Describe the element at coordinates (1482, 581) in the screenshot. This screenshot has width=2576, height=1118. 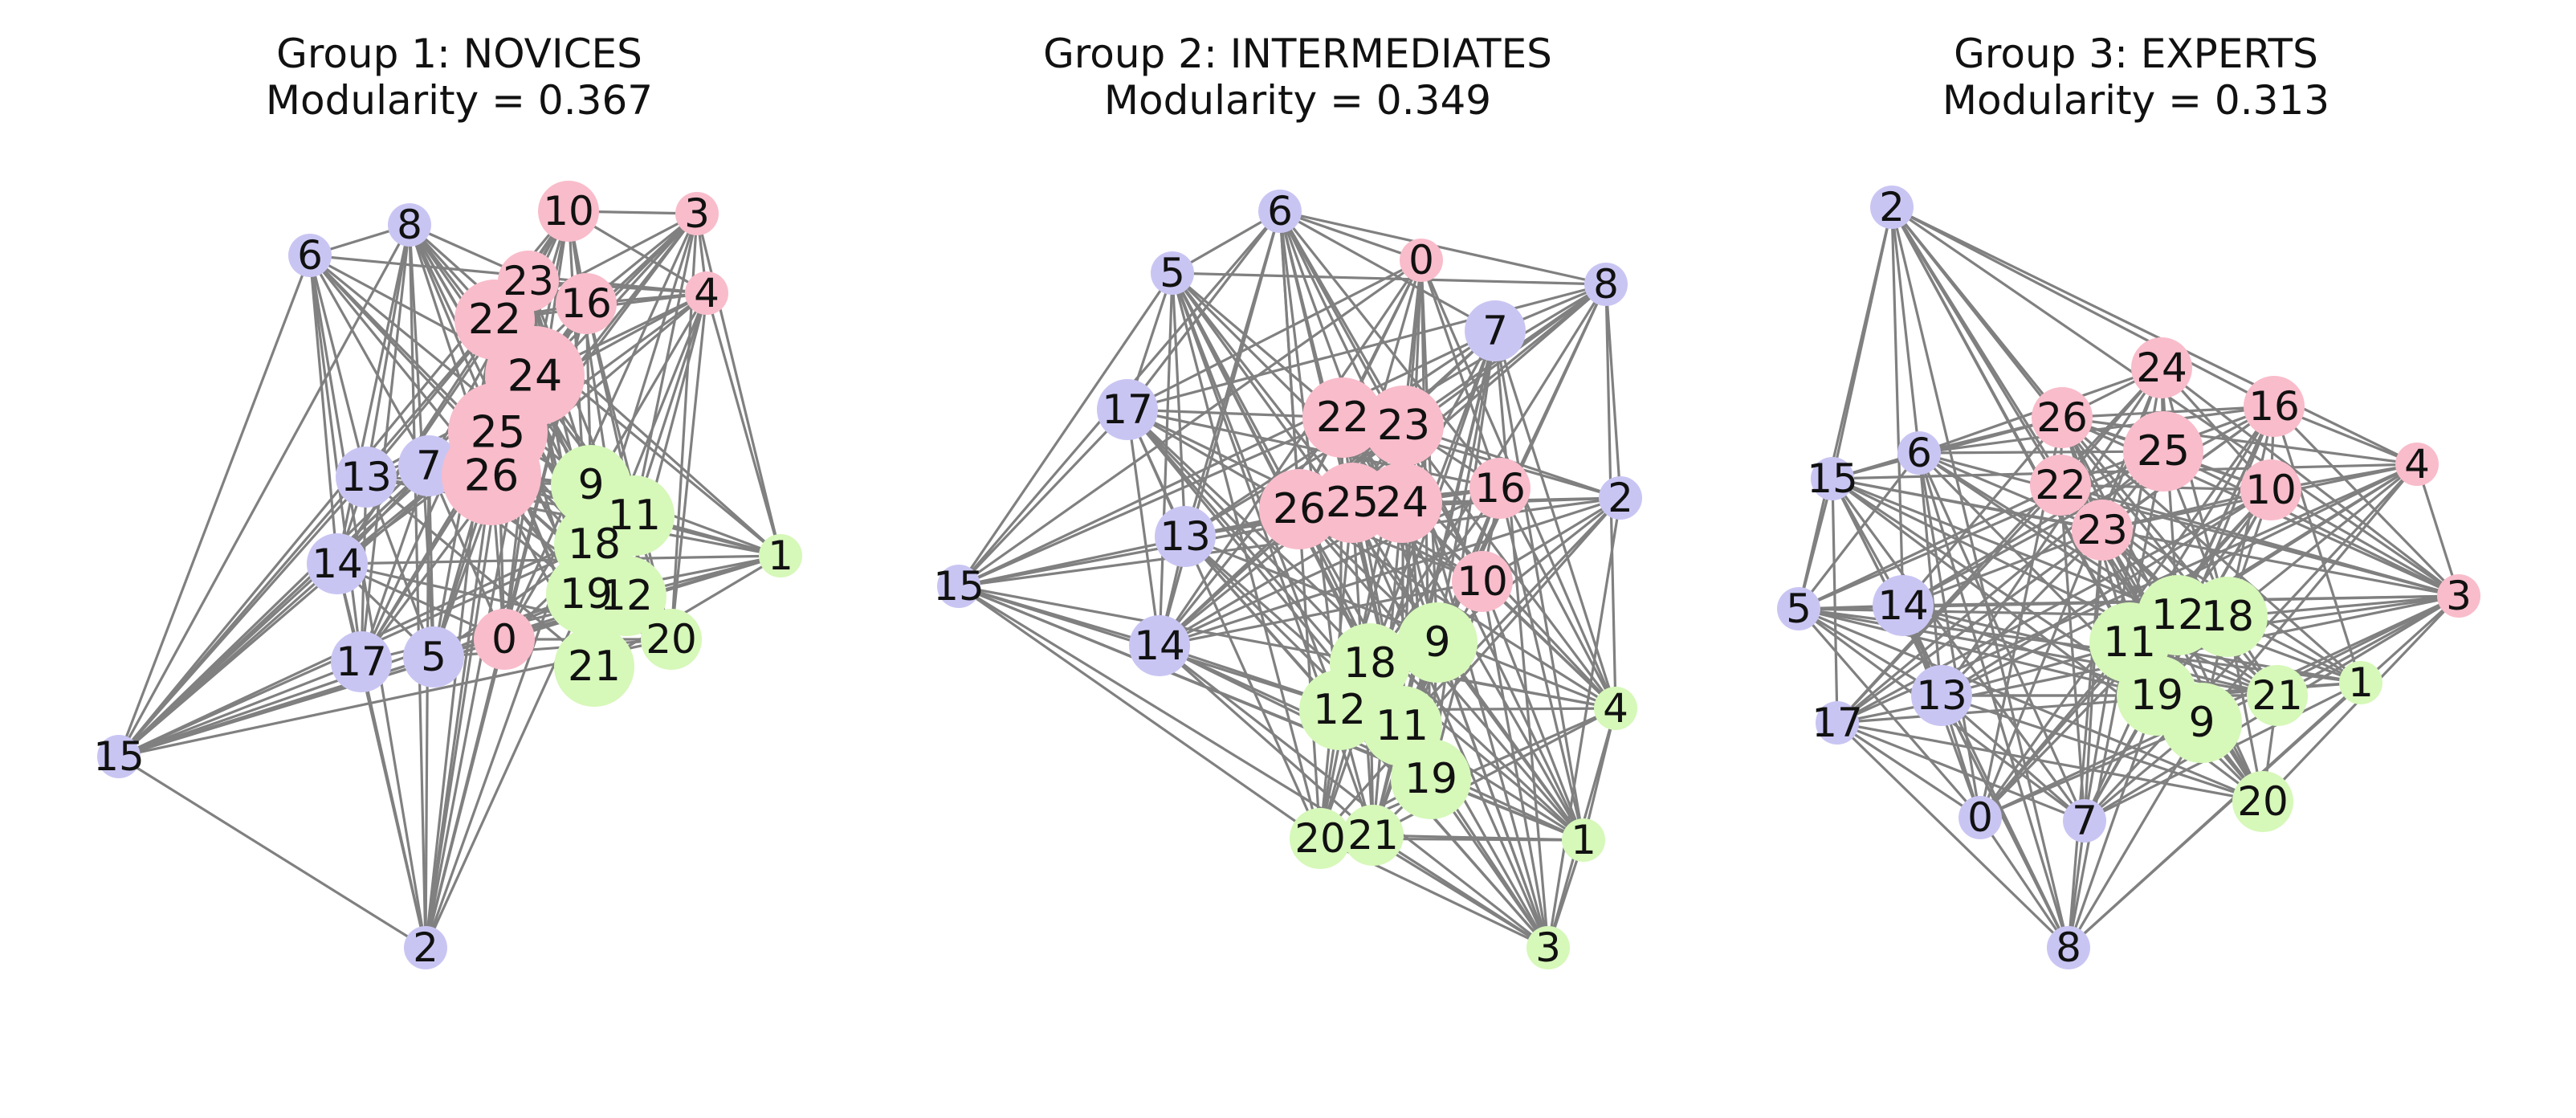
I see `node-10-label: 10` at that location.